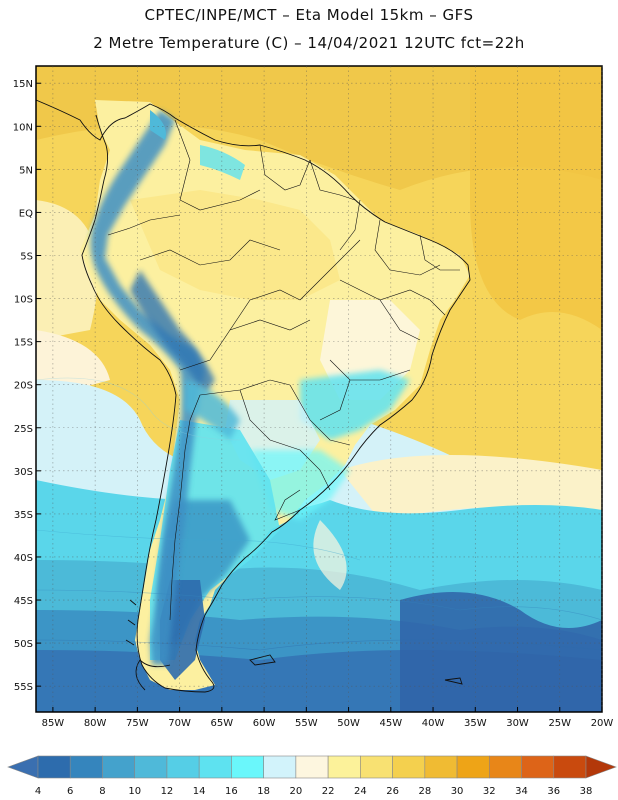  Describe the element at coordinates (179, 723) in the screenshot. I see `lon-label: 70W` at that location.